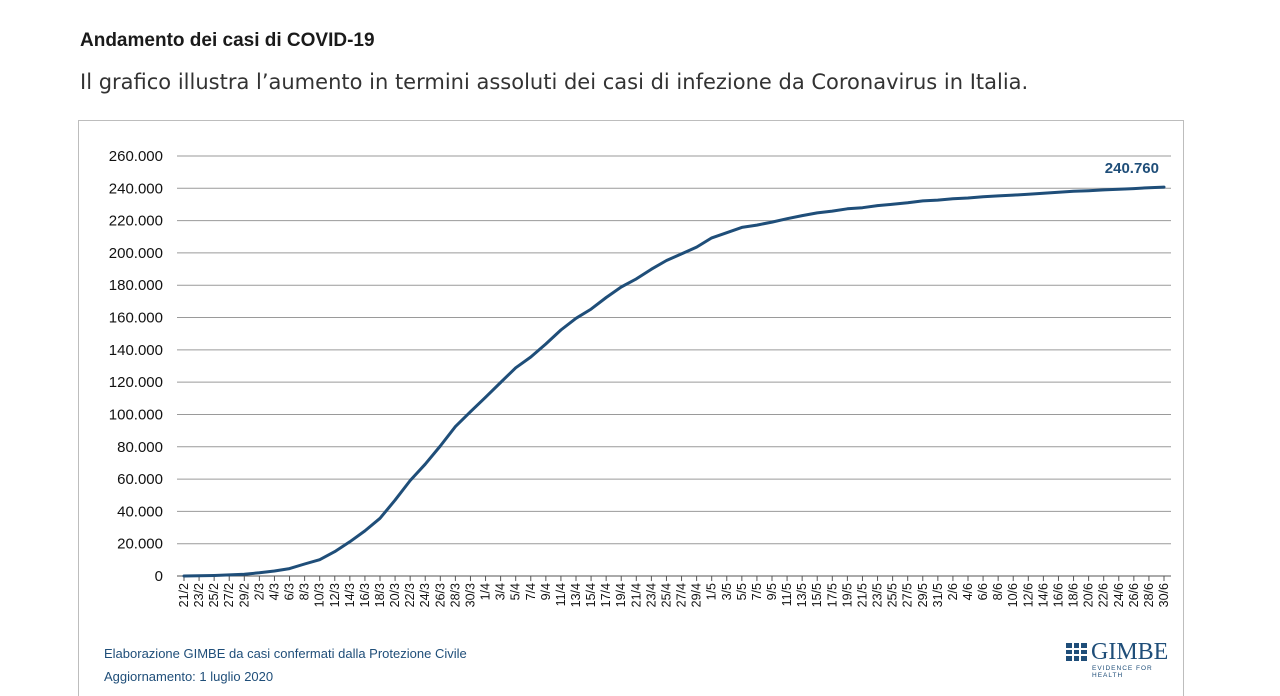  What do you see at coordinates (1130, 652) in the screenshot?
I see `logo-name: GIMBE` at bounding box center [1130, 652].